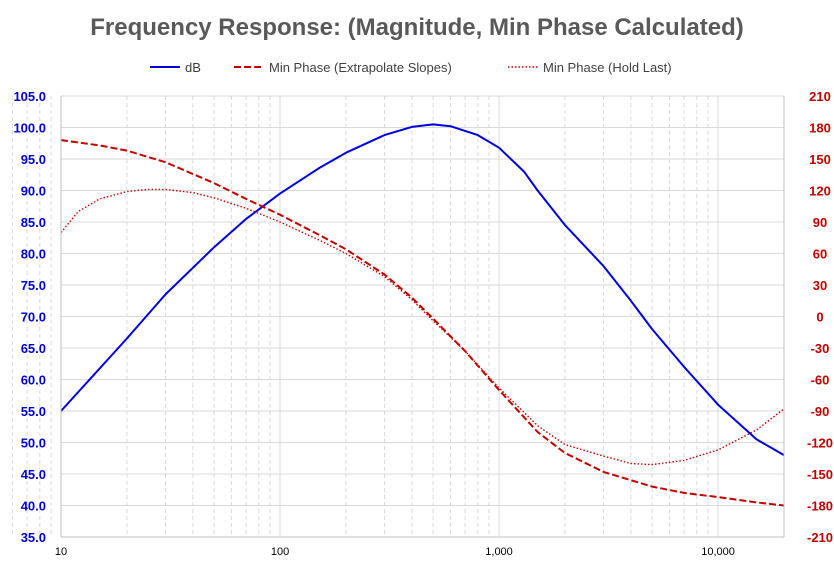 The width and height of the screenshot is (834, 569). Describe the element at coordinates (820, 506) in the screenshot. I see `y-right-tick-label: -180` at that location.